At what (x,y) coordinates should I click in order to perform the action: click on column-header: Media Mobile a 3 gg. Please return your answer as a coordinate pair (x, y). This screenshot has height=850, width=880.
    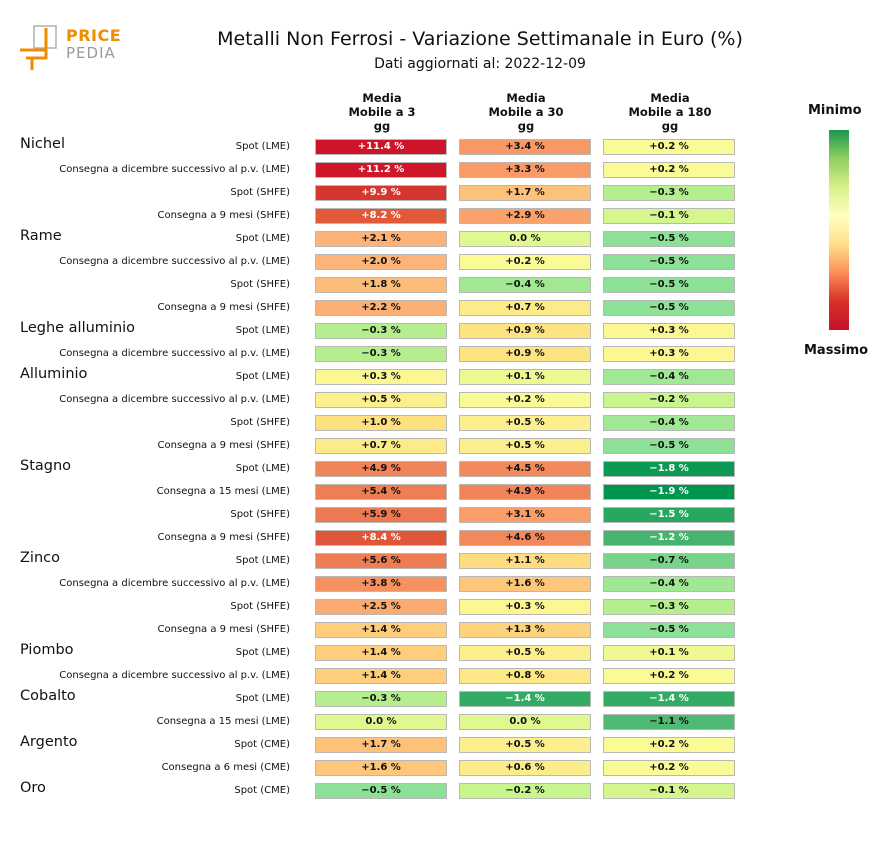
    Looking at the image, I should click on (382, 112).